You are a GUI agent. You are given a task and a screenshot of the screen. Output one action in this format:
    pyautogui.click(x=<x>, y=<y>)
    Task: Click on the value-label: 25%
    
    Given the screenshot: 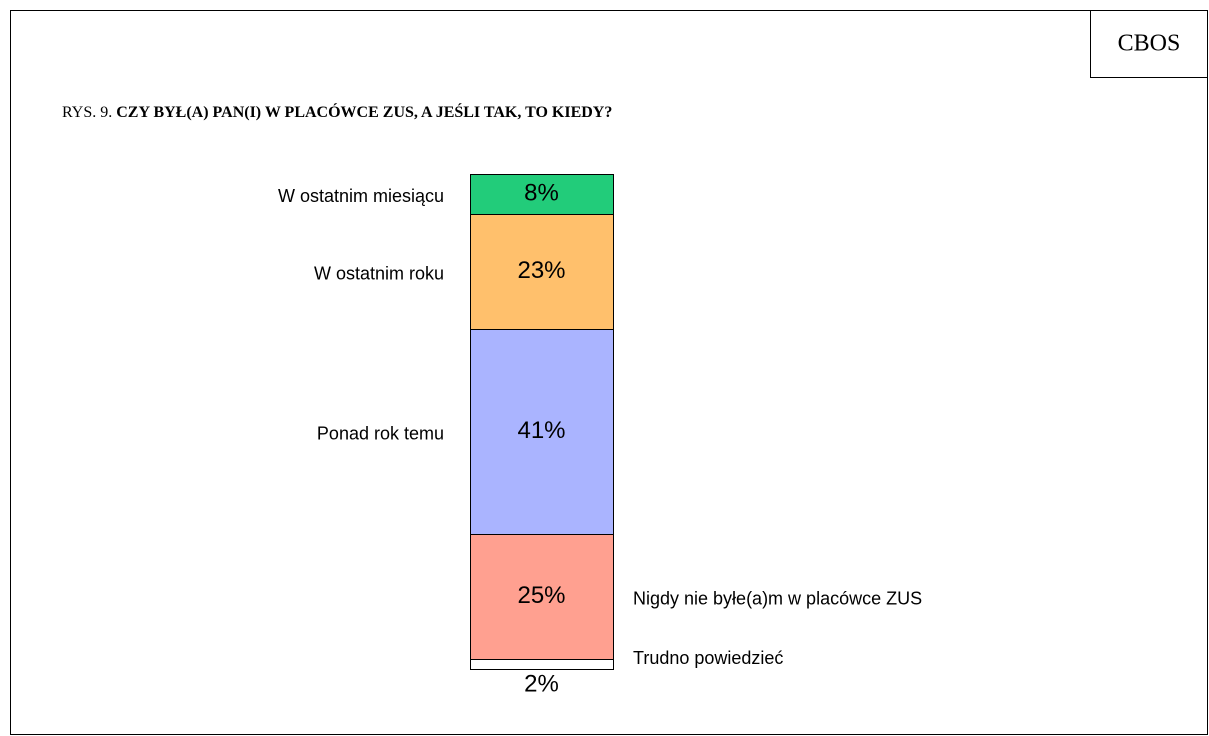 What is the action you would take?
    pyautogui.click(x=541, y=595)
    